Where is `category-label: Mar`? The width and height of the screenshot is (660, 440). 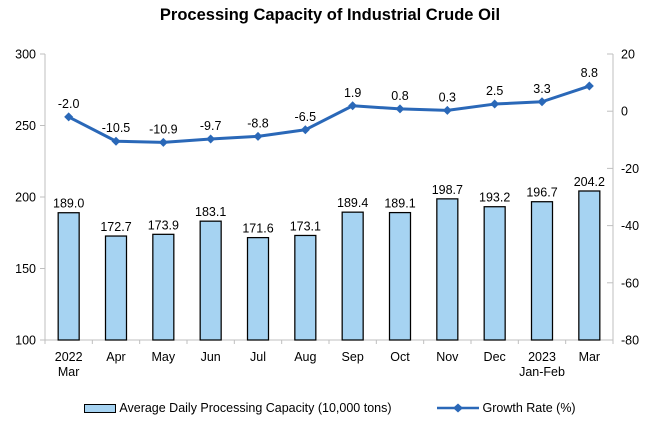 category-label: Mar is located at coordinates (590, 357).